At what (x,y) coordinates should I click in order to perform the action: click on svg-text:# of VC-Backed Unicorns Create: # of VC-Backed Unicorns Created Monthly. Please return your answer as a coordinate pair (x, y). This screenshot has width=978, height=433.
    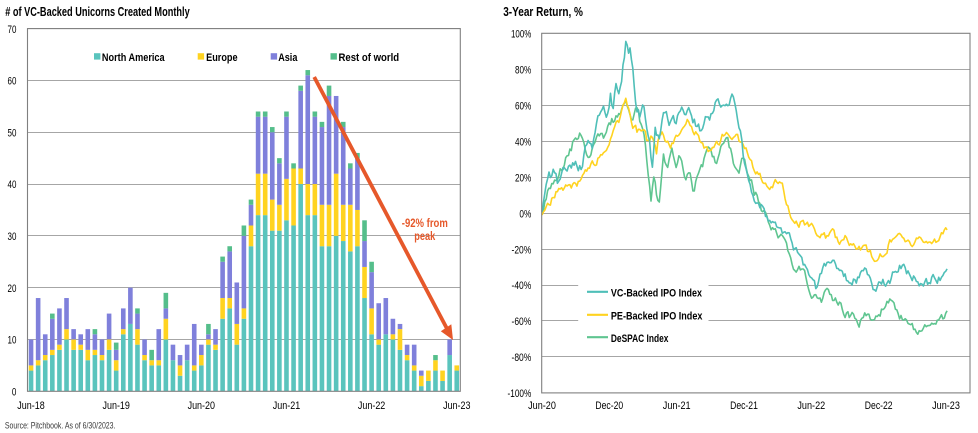
    Looking at the image, I should click on (97, 12).